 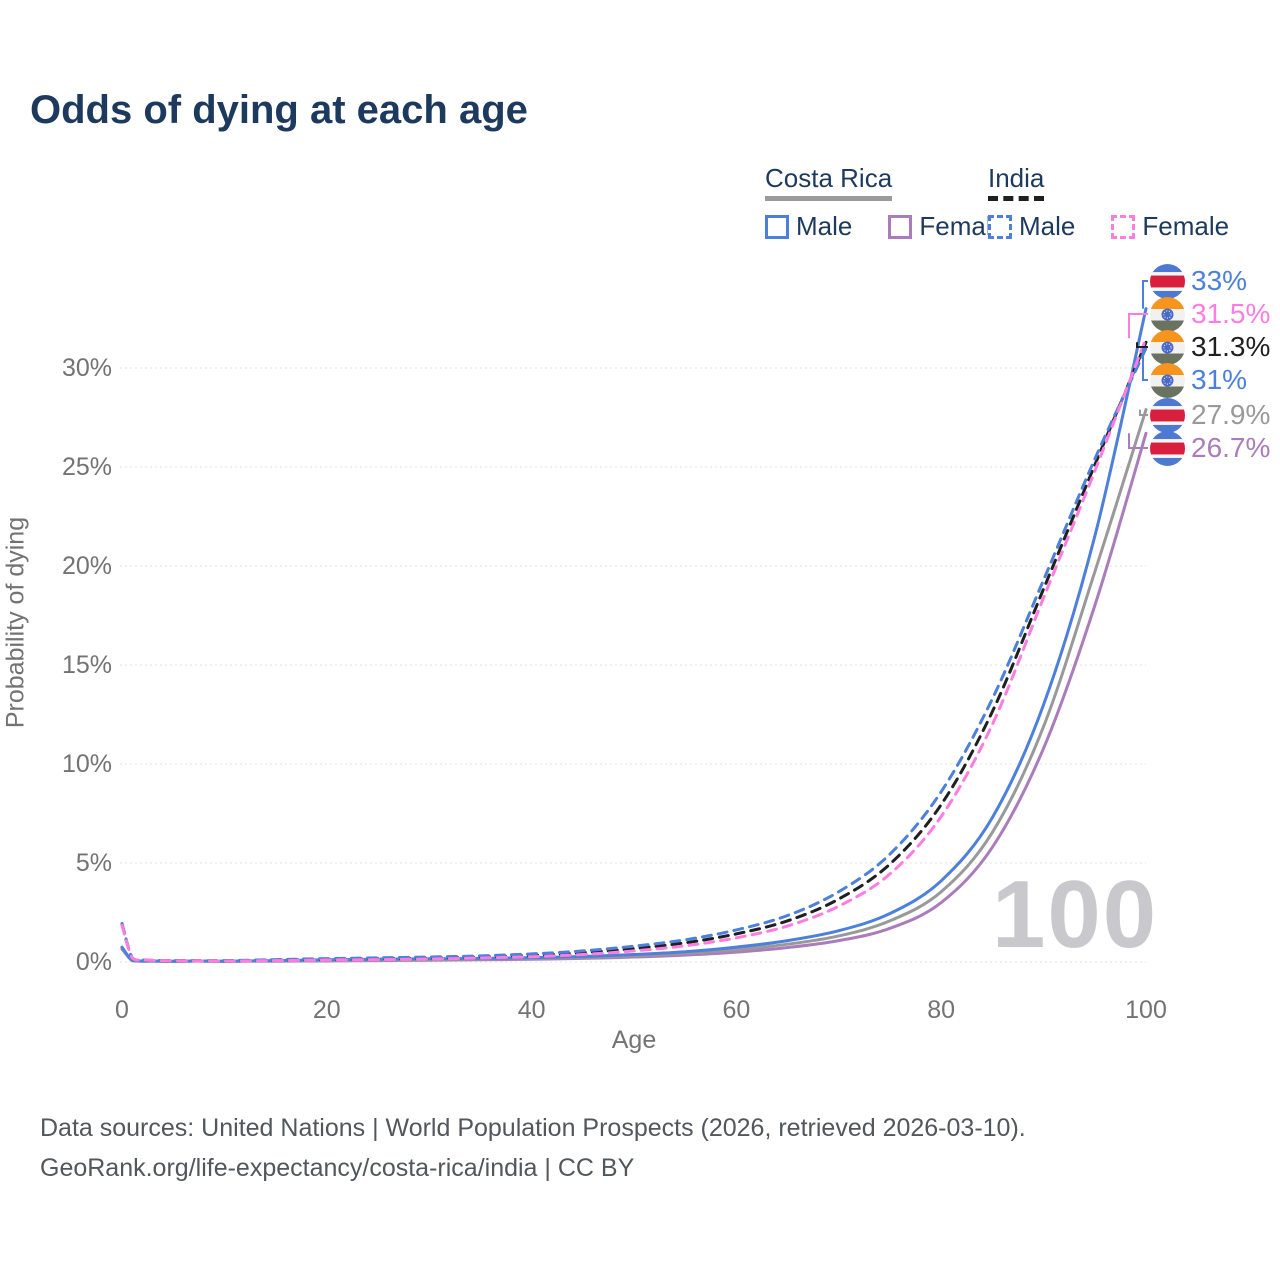 I want to click on y-tick-label: 5%, so click(x=93, y=863).